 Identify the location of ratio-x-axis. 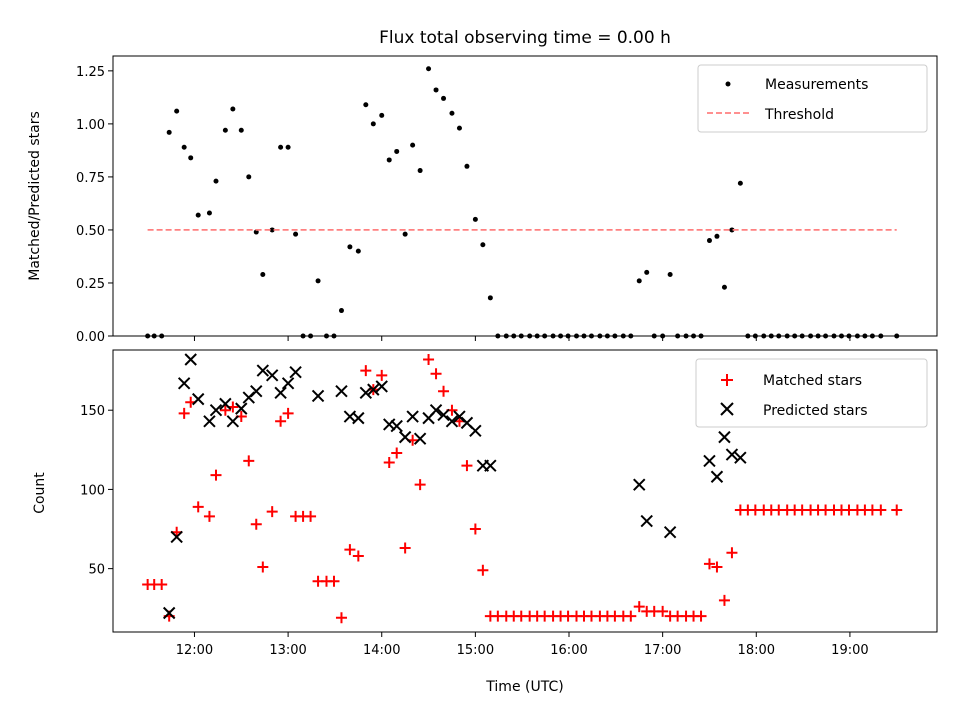
(522, 338).